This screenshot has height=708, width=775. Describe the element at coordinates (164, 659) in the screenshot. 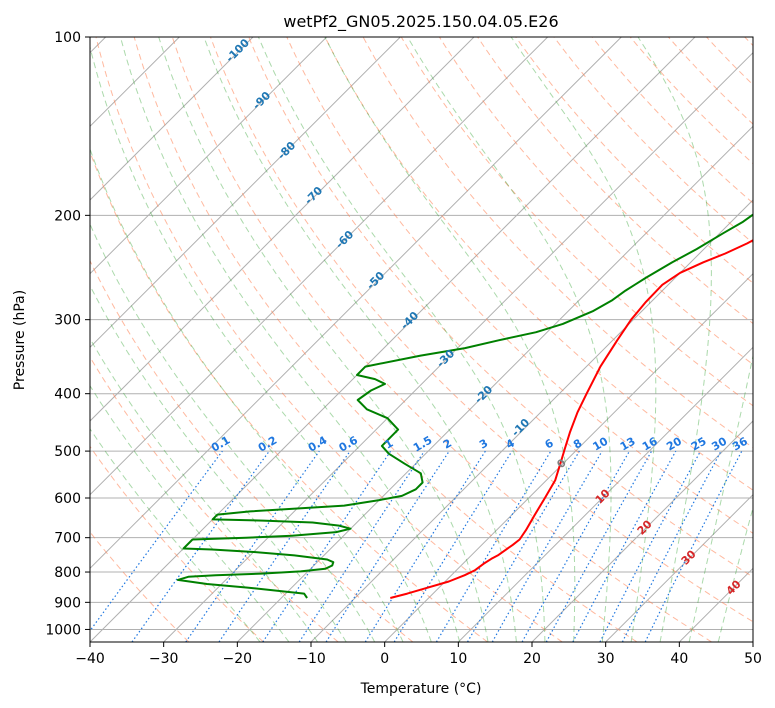

I see `x-tick-label: −30` at that location.